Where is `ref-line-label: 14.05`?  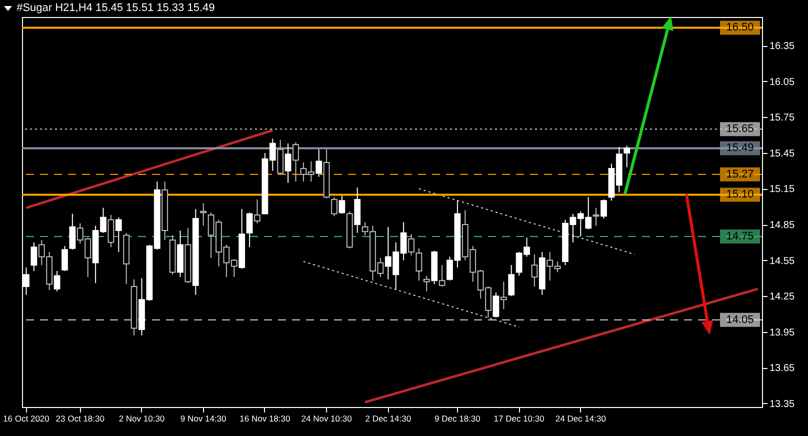 ref-line-label: 14.05 is located at coordinates (740, 320).